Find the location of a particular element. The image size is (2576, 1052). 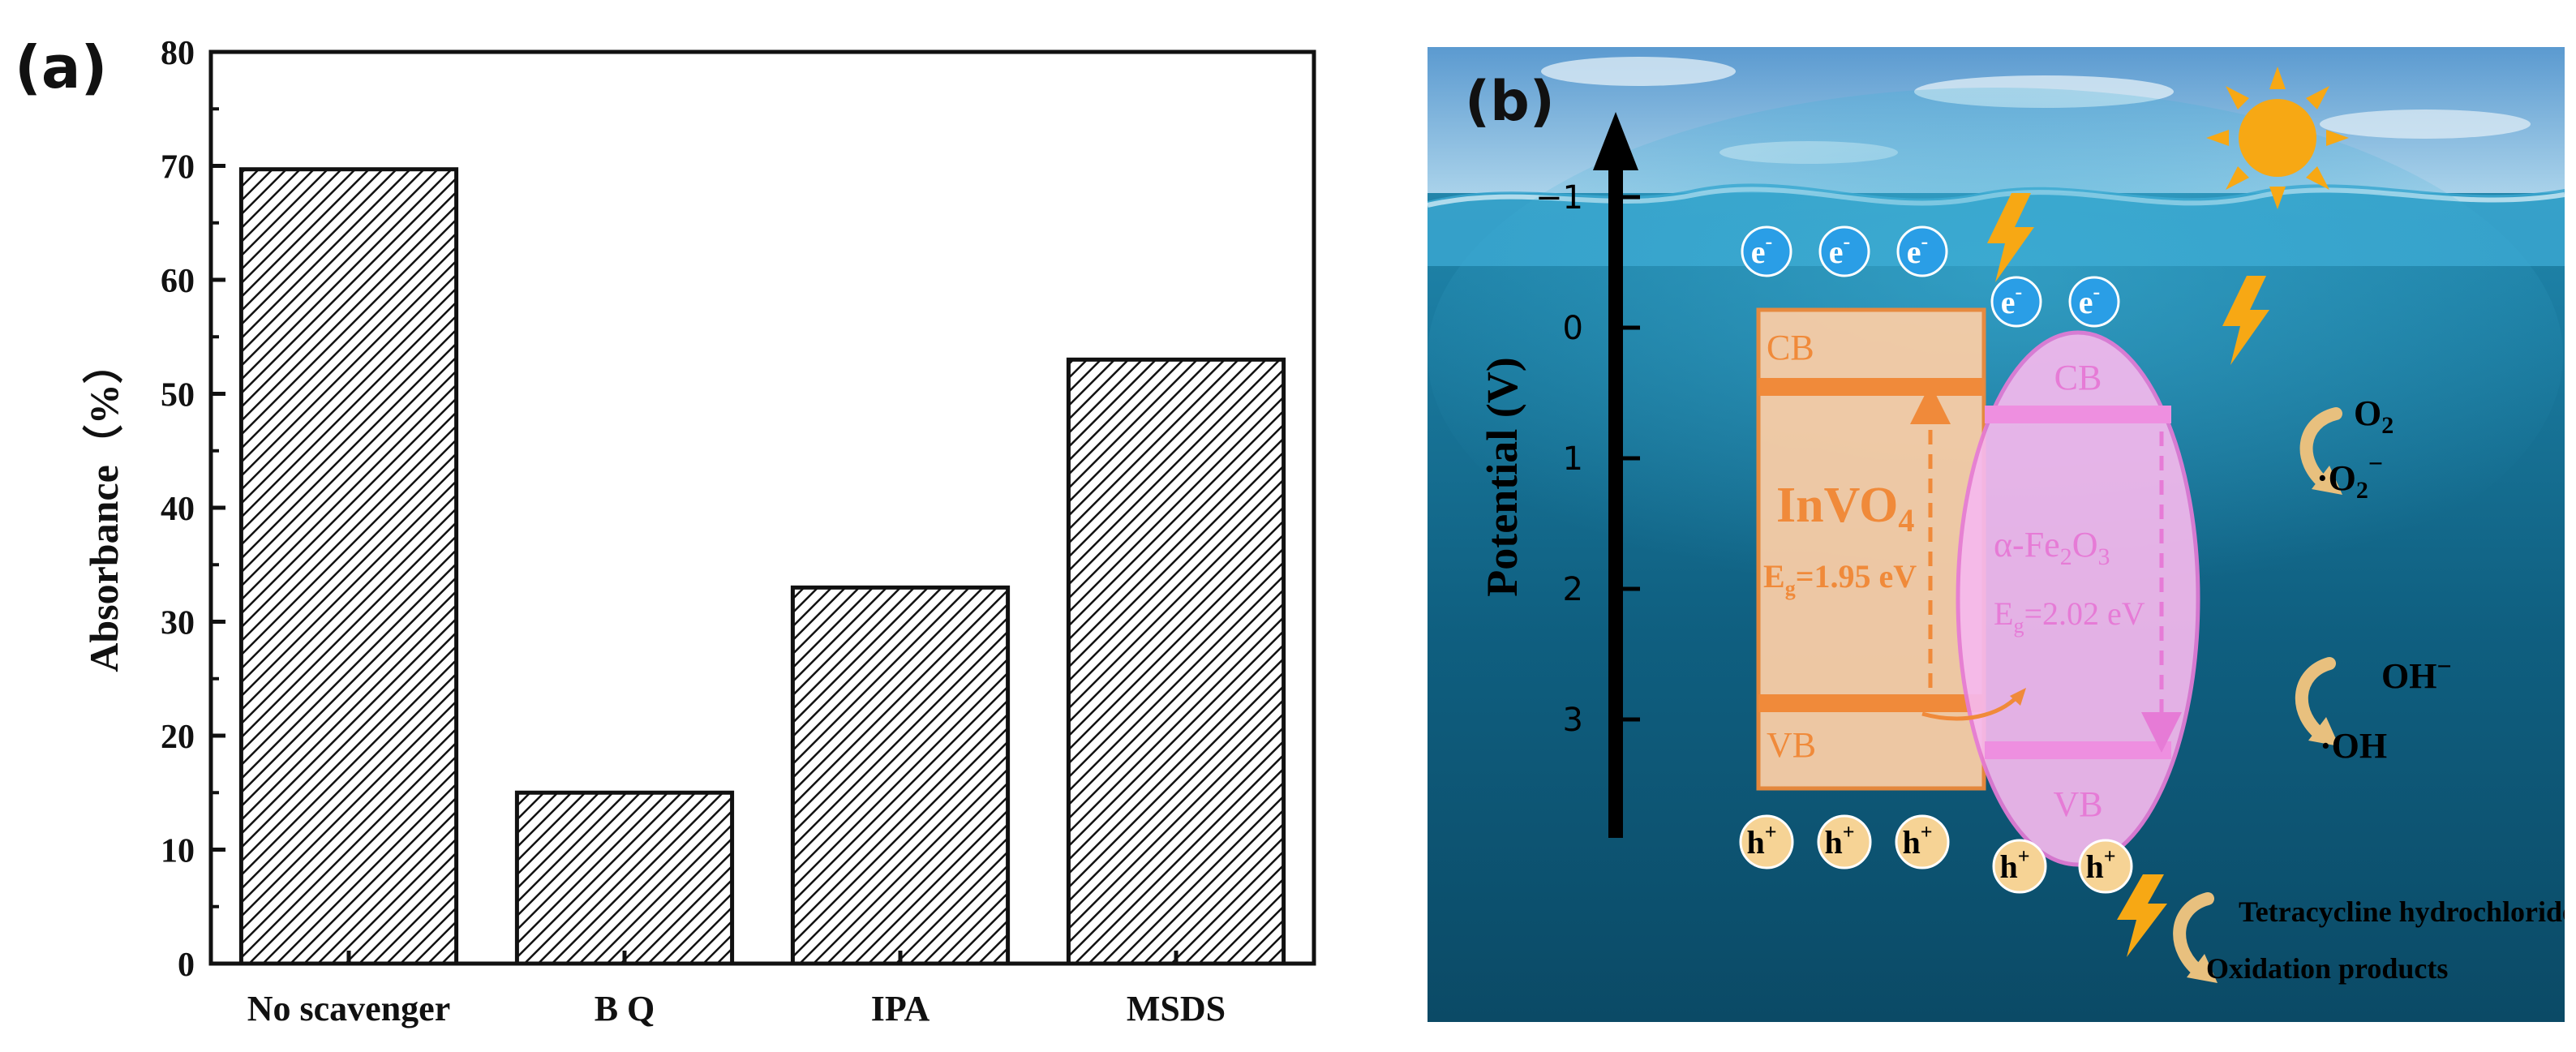

bar-b-q is located at coordinates (624, 878).